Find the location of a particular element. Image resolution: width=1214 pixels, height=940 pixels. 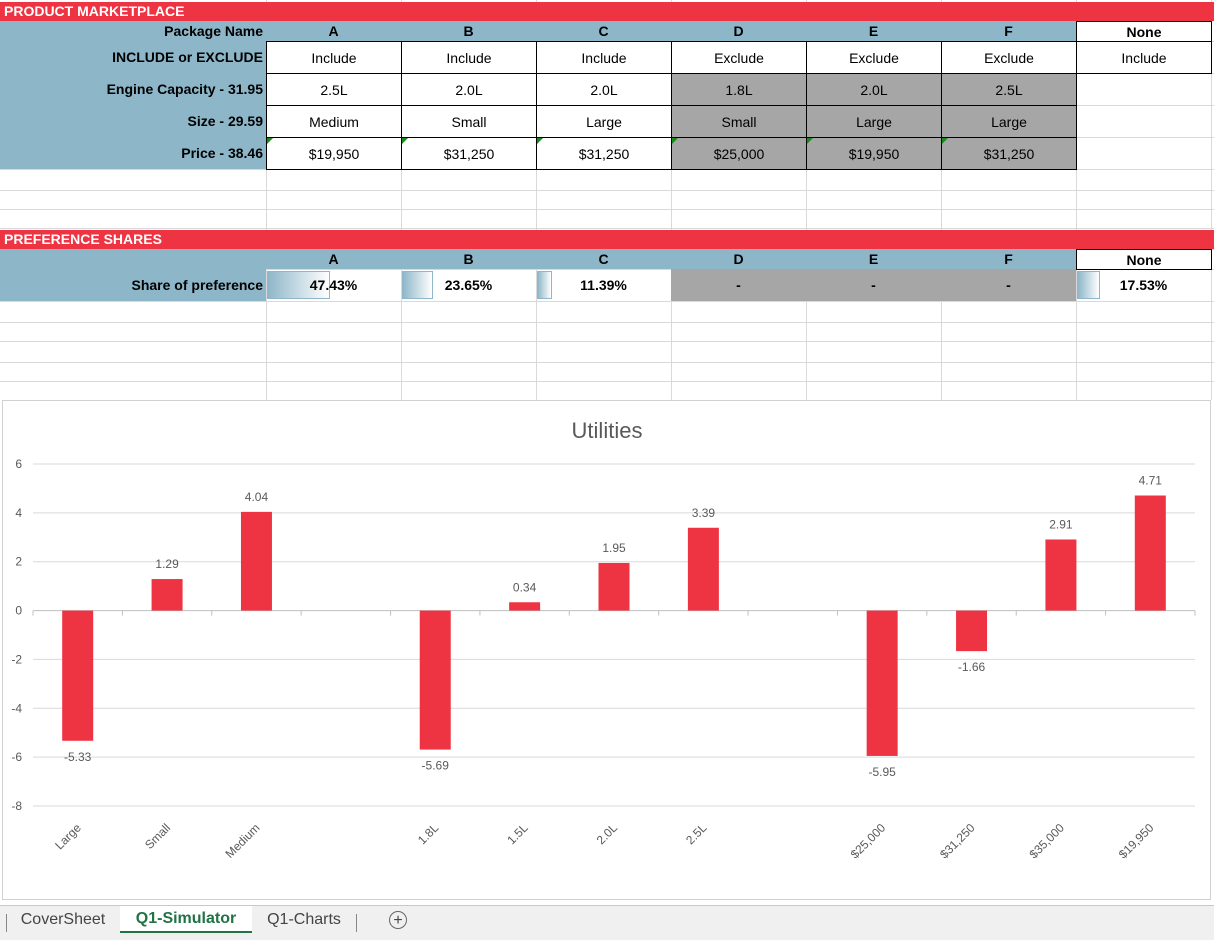

package-header-f: F is located at coordinates (1008, 31).